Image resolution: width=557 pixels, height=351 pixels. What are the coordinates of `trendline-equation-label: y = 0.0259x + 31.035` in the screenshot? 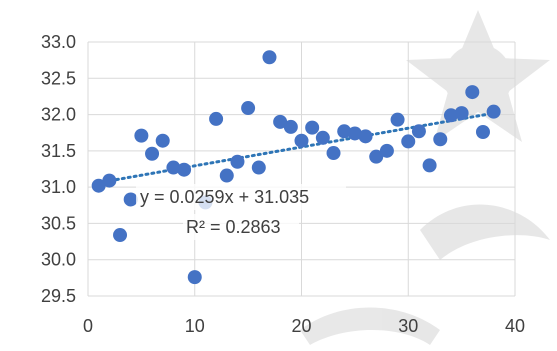 It's located at (224, 197).